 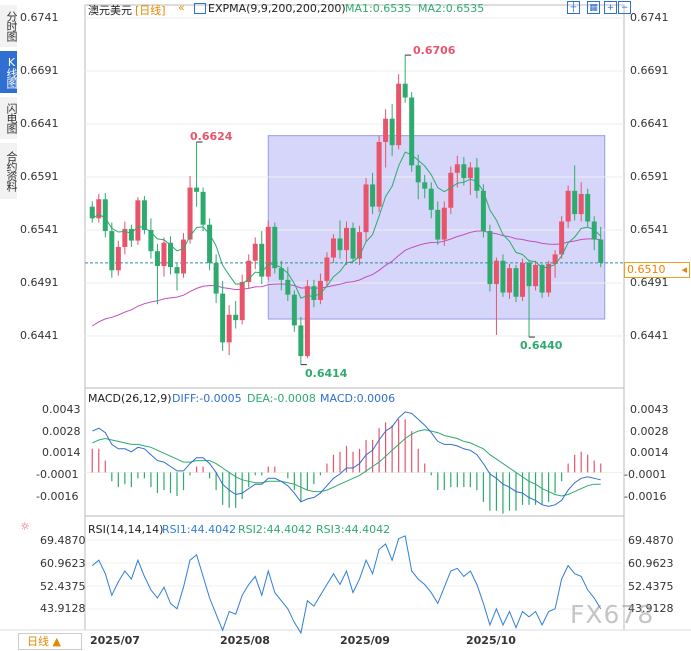 I want to click on tab-kline: K线图, so click(x=9, y=72).